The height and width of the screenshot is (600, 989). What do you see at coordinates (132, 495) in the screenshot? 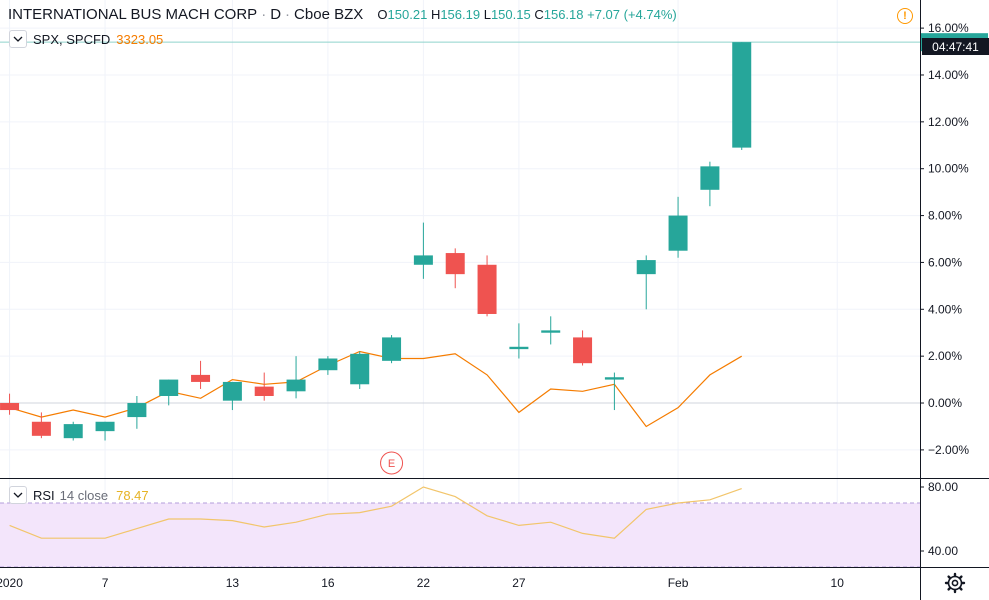
I see `rsi-value: 78.47` at bounding box center [132, 495].